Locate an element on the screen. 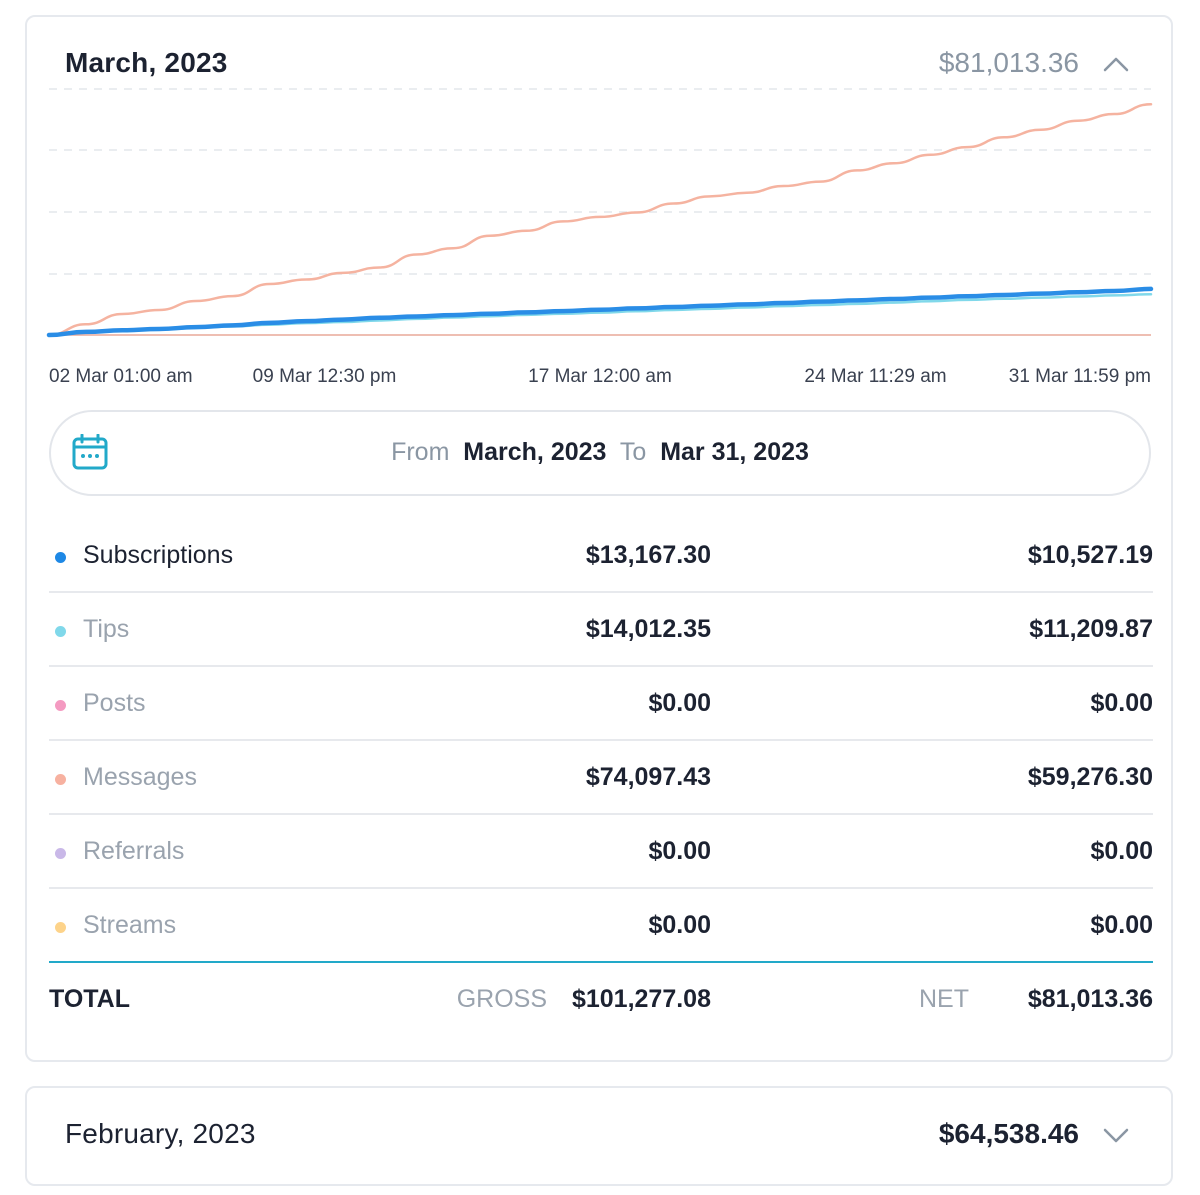 The image size is (1200, 1195). date-range-picker: From March, 2023 To Mar 31, 2023 is located at coordinates (600, 453).